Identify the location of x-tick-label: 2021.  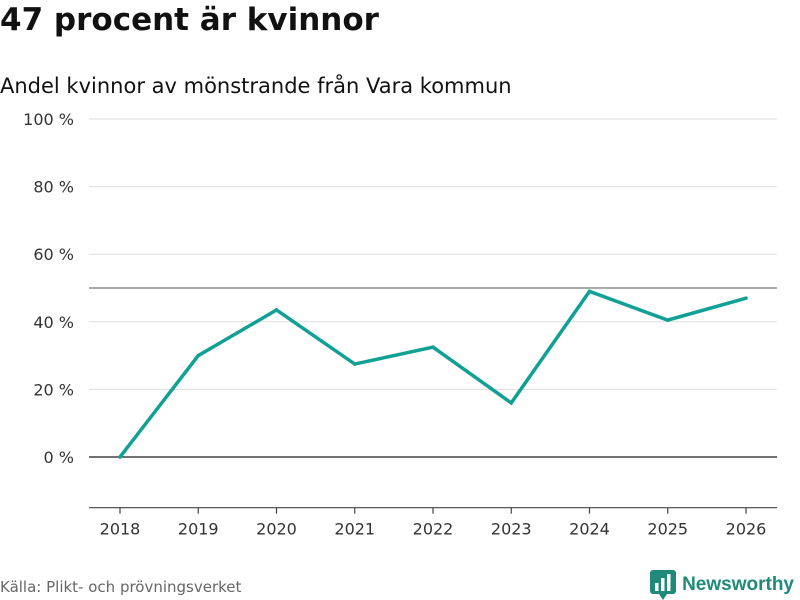
(354, 529).